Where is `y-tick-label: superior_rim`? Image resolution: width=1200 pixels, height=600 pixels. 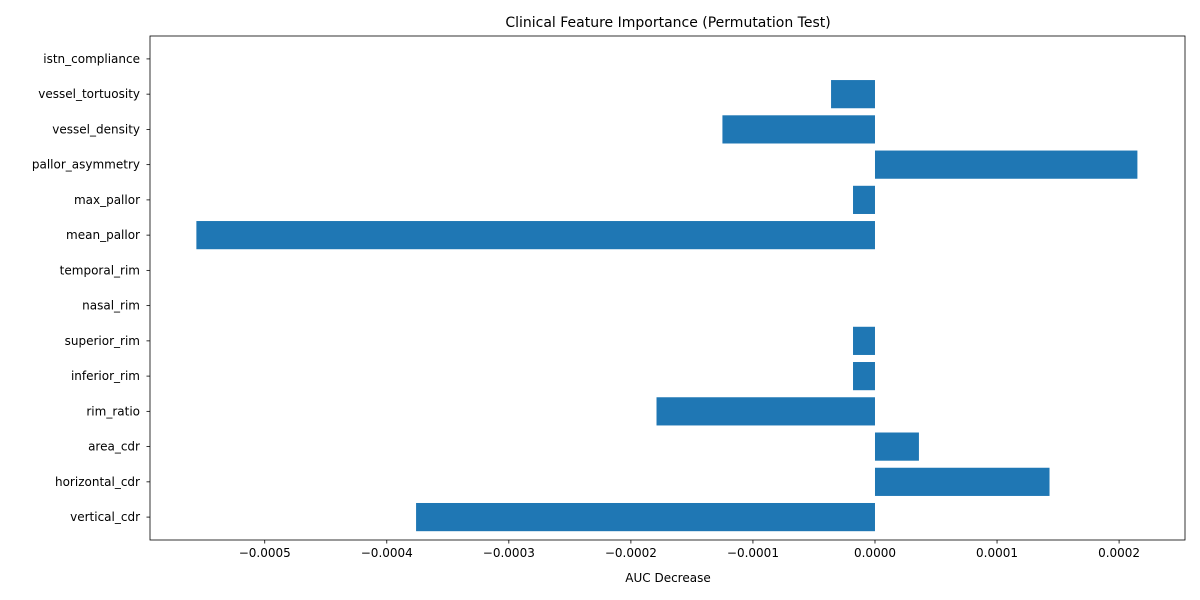 y-tick-label: superior_rim is located at coordinates (102, 341).